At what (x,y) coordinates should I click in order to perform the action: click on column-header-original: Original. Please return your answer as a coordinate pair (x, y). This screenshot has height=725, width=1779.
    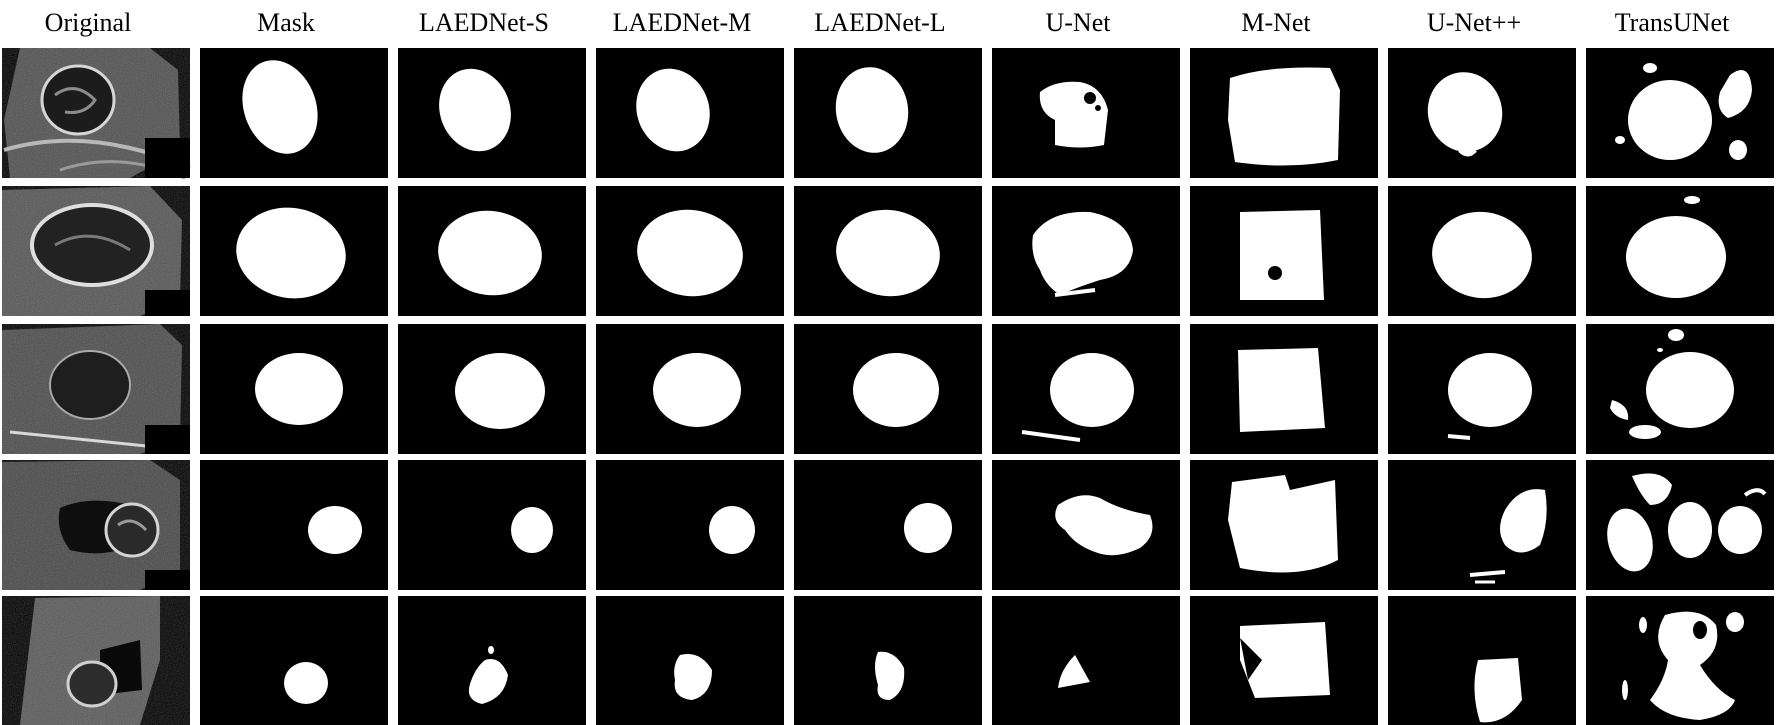
    Looking at the image, I should click on (88, 22).